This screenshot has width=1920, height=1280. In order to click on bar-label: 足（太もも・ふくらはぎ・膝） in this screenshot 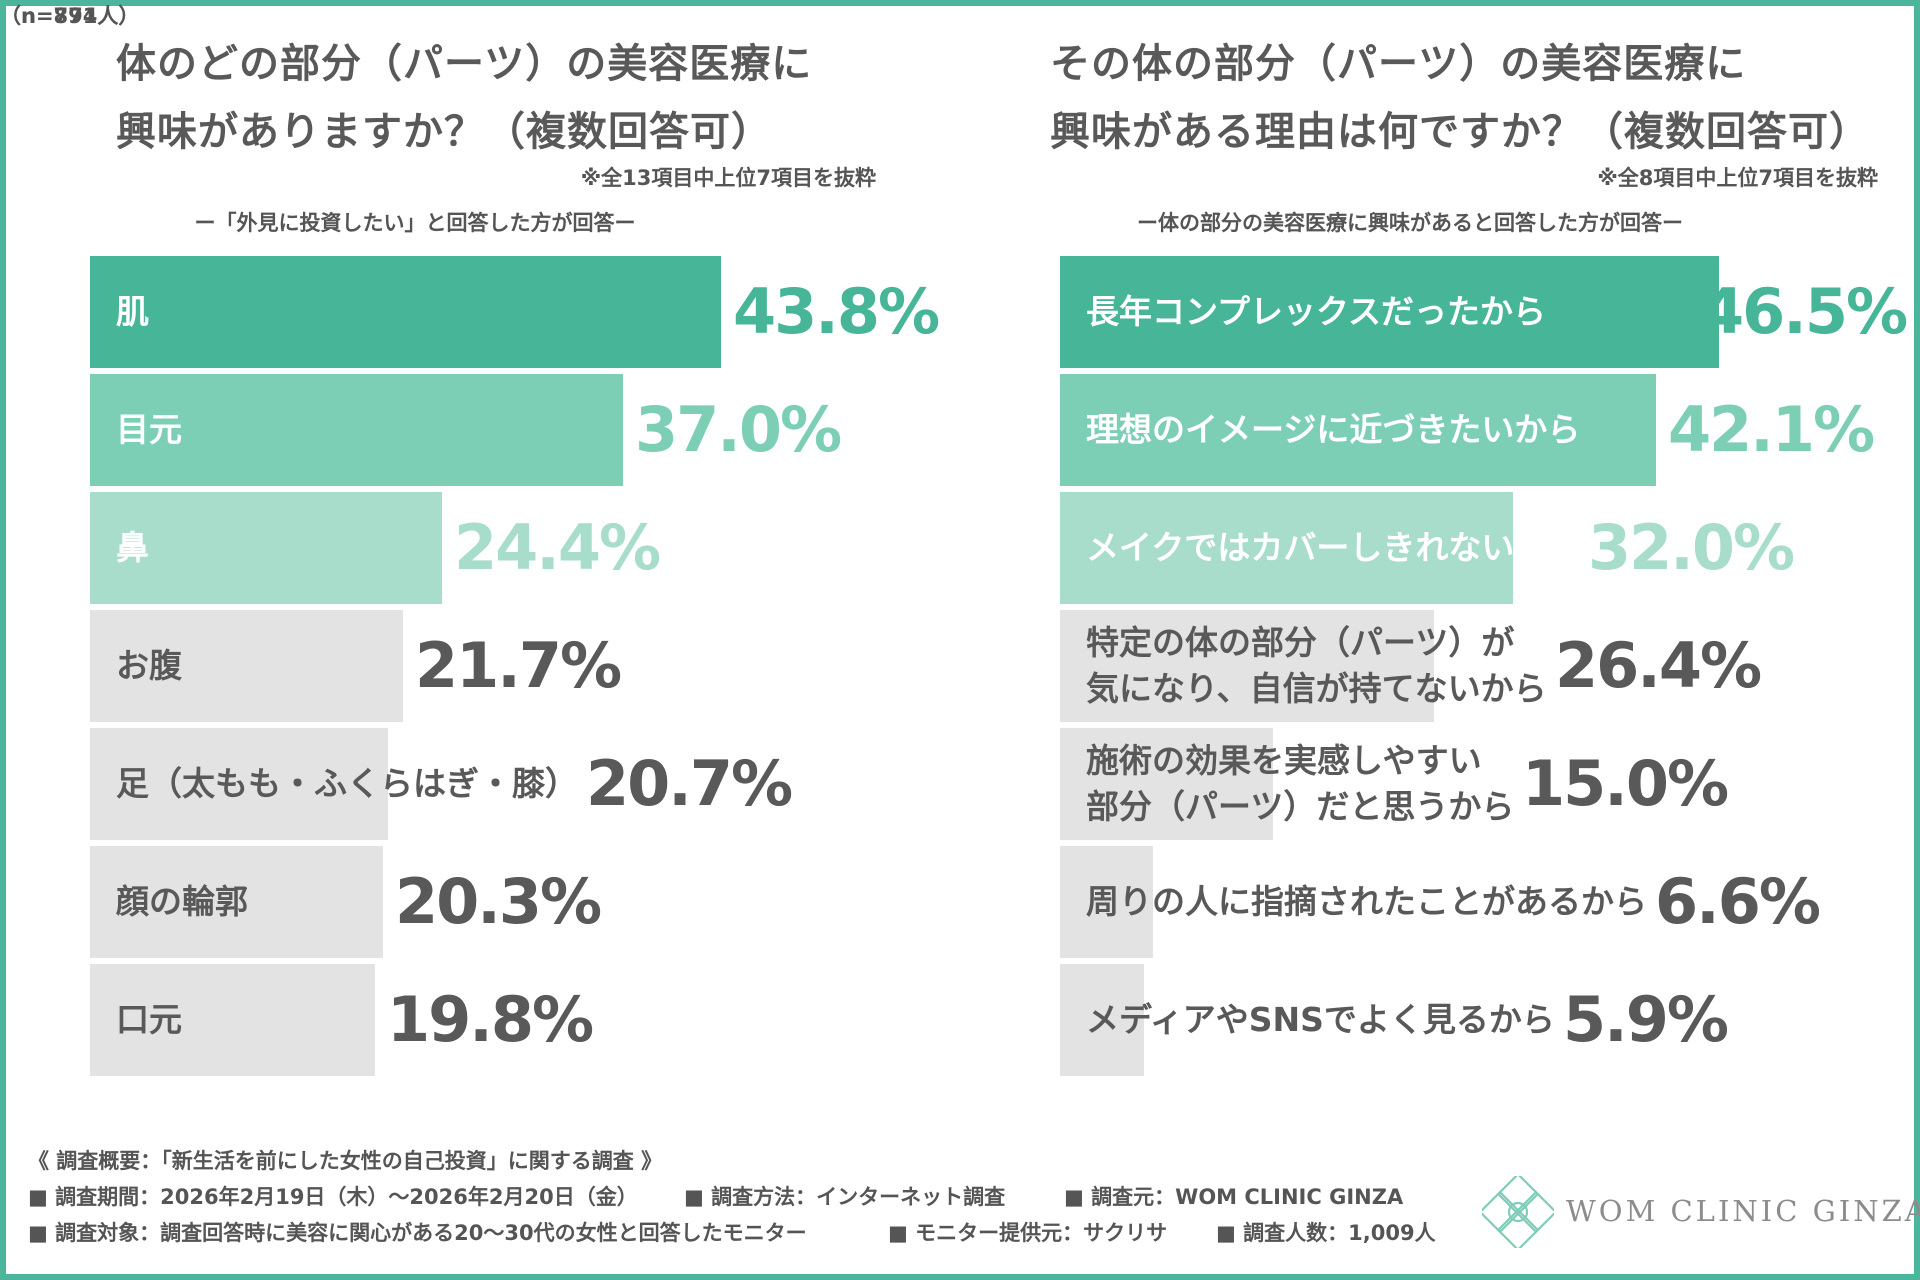, I will do `click(347, 784)`.